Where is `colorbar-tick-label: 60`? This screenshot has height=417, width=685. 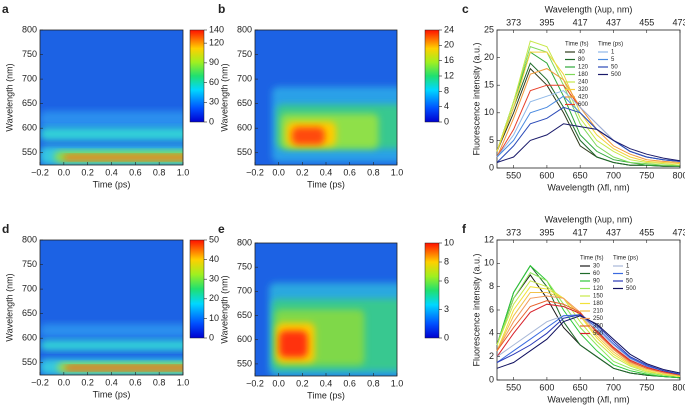 colorbar-tick-label: 60 is located at coordinates (214, 82).